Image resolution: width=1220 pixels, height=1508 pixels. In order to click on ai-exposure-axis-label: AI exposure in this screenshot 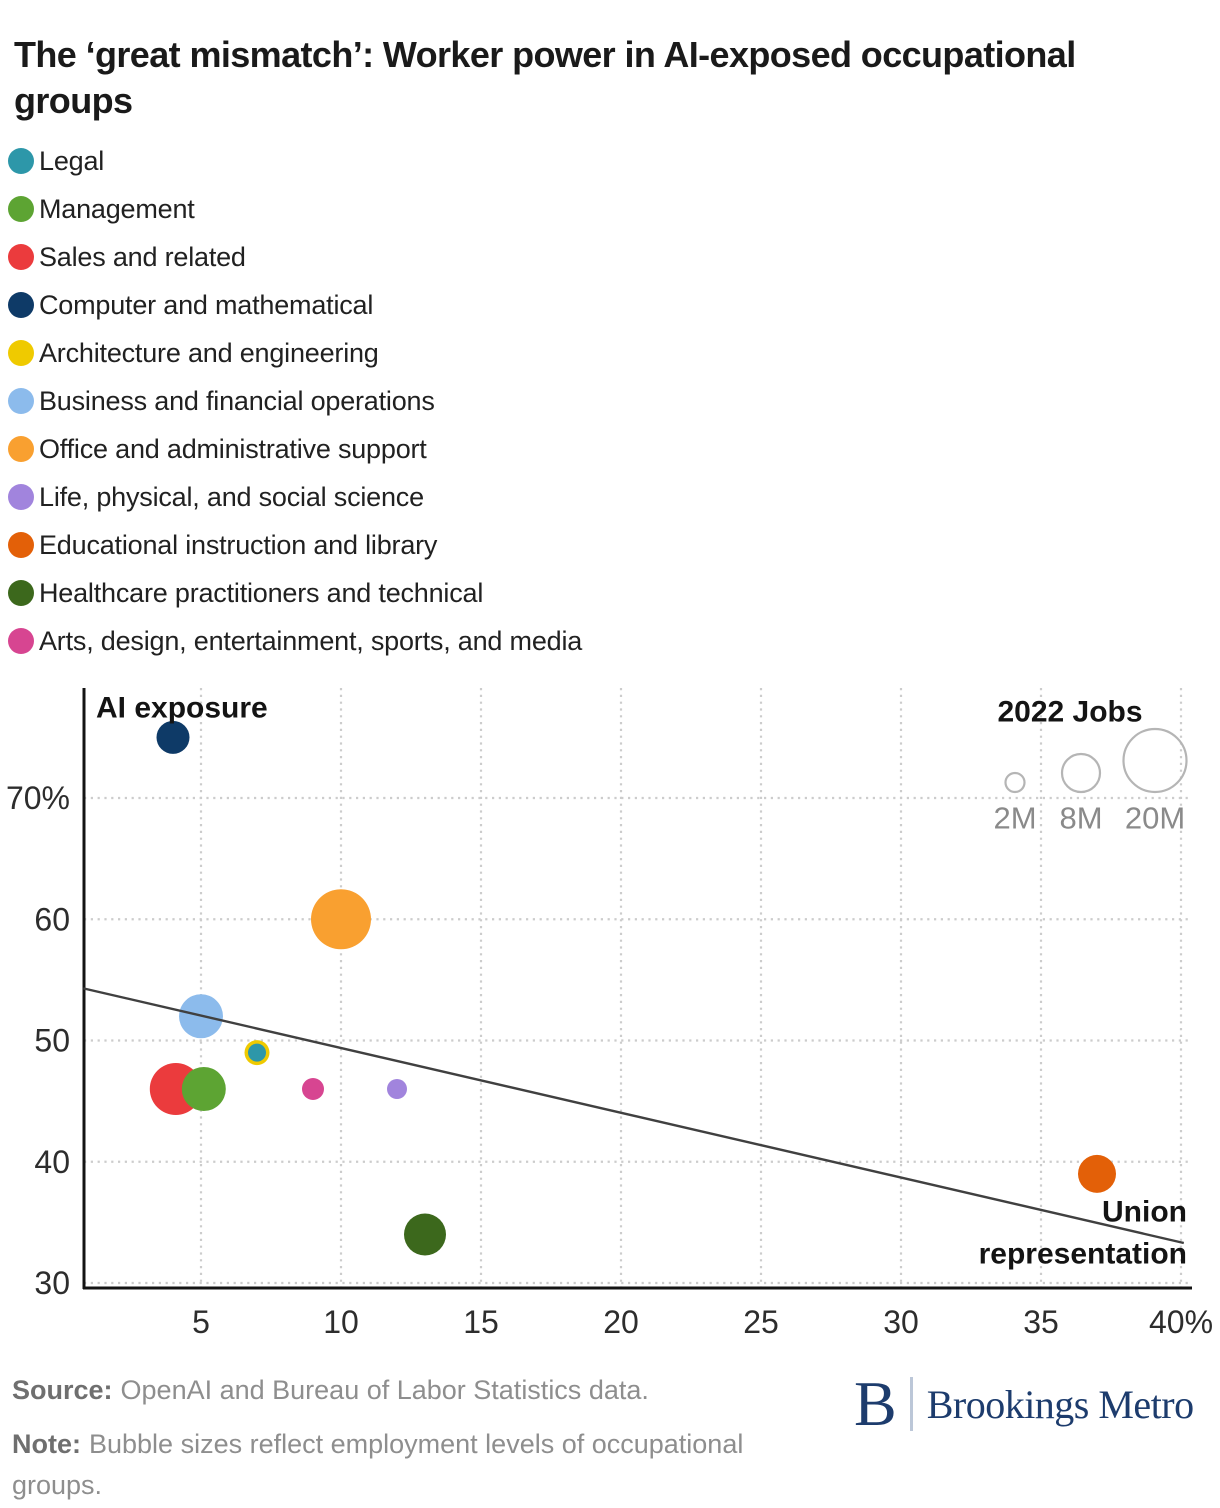, I will do `click(182, 708)`.